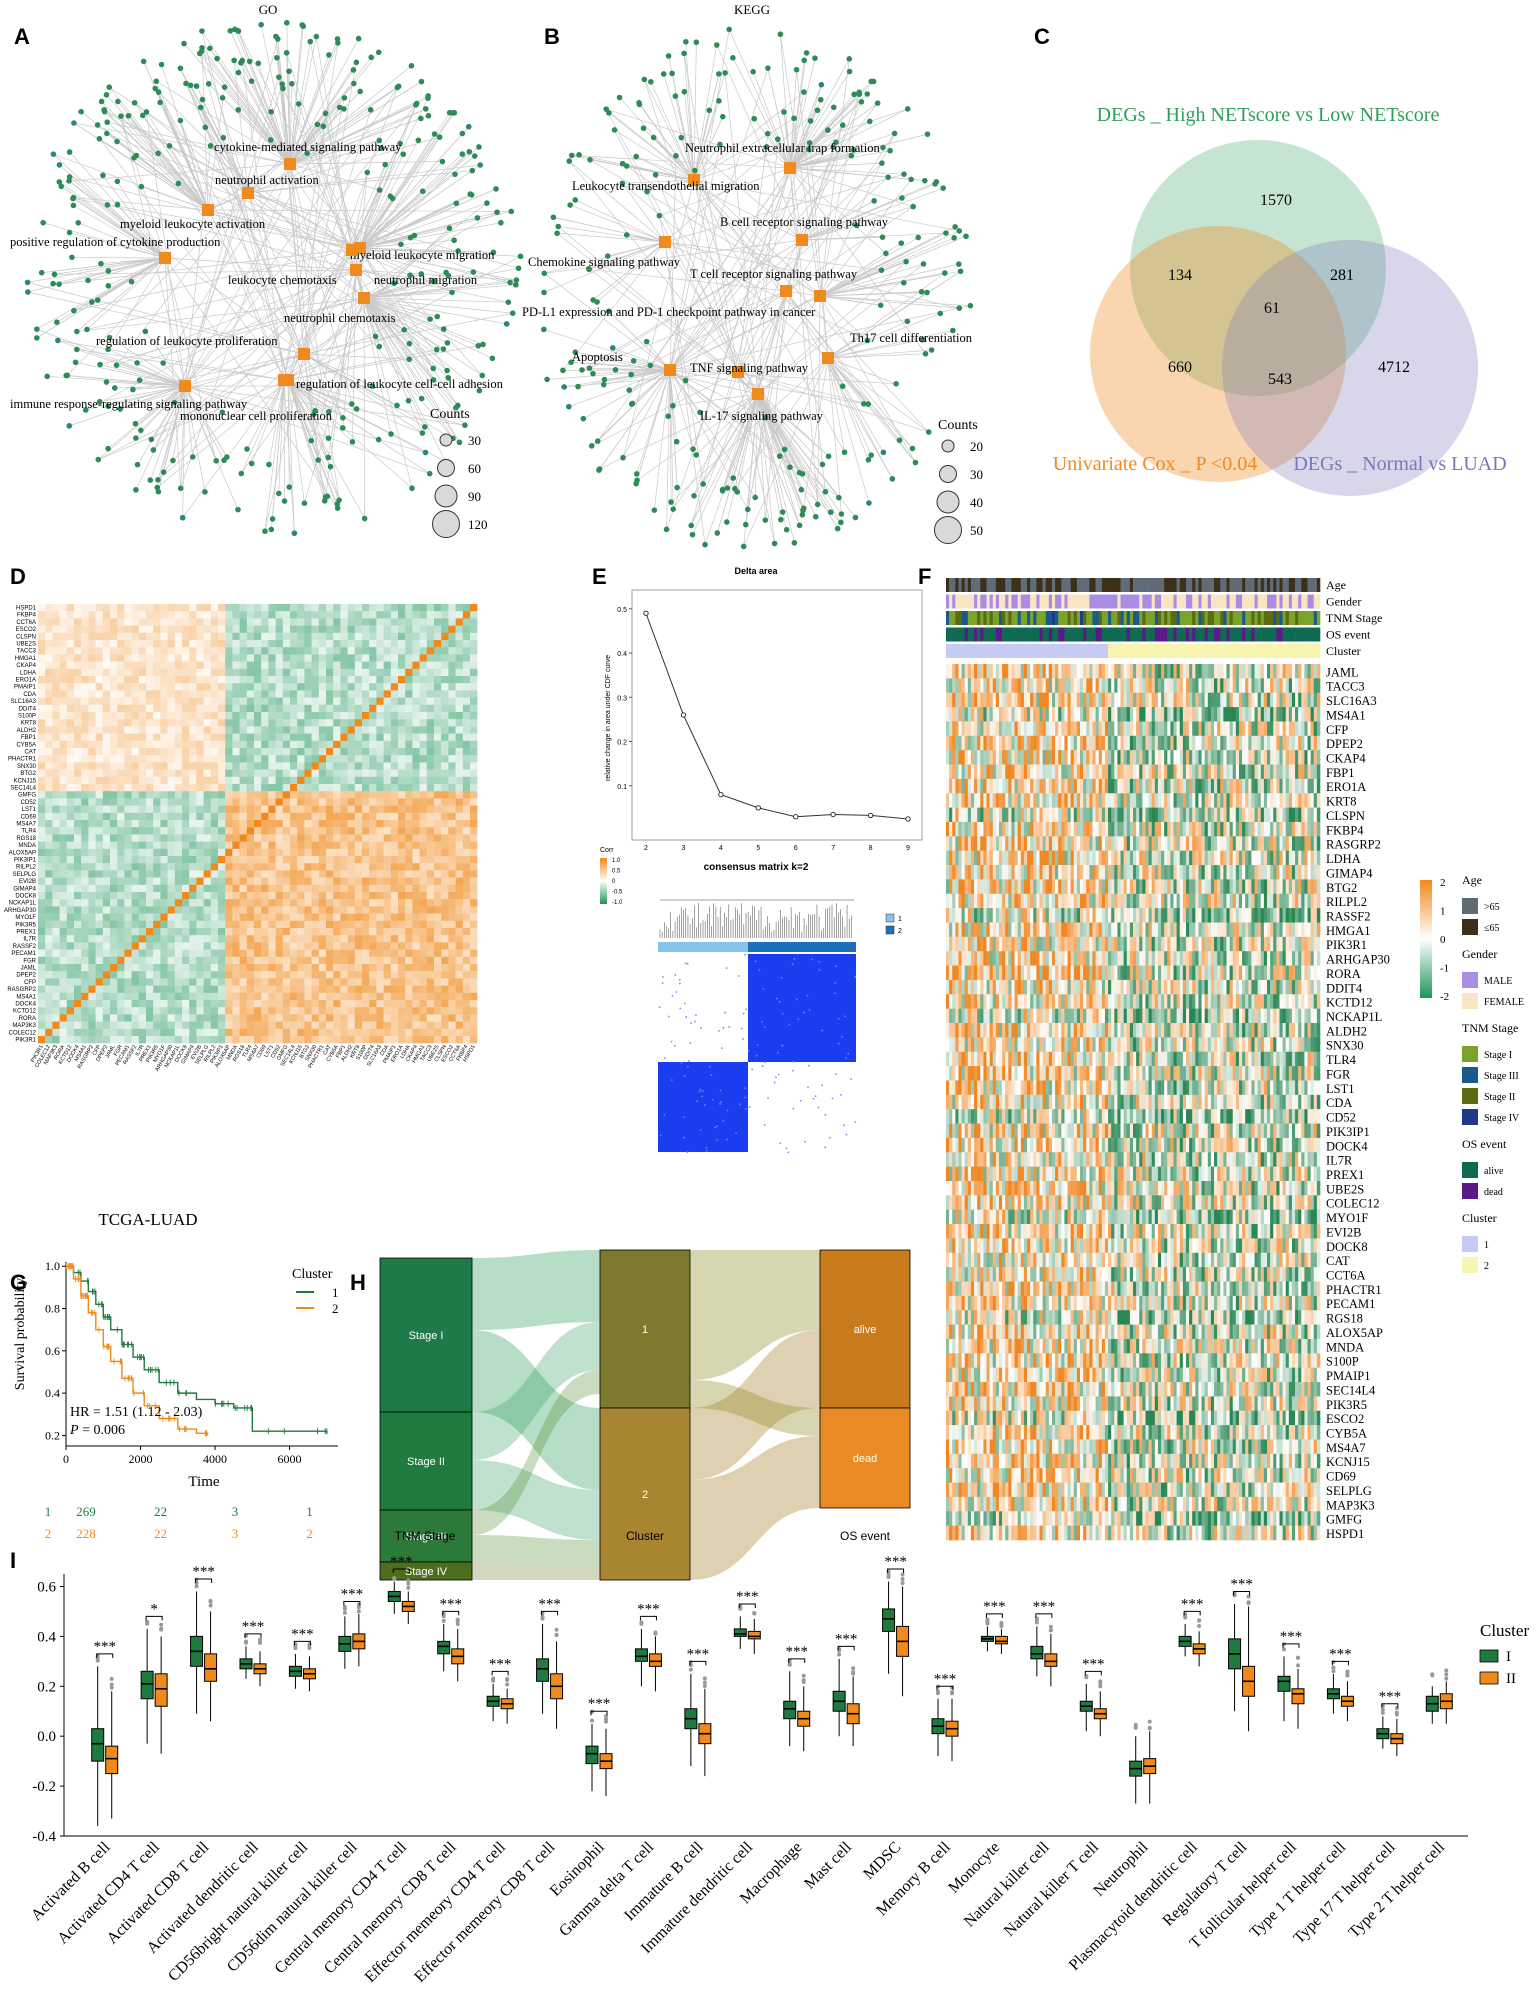 The height and width of the screenshot is (2003, 1536). Describe the element at coordinates (422, 255) in the screenshot. I see `term-label: myeloid leukocyte migration` at that location.